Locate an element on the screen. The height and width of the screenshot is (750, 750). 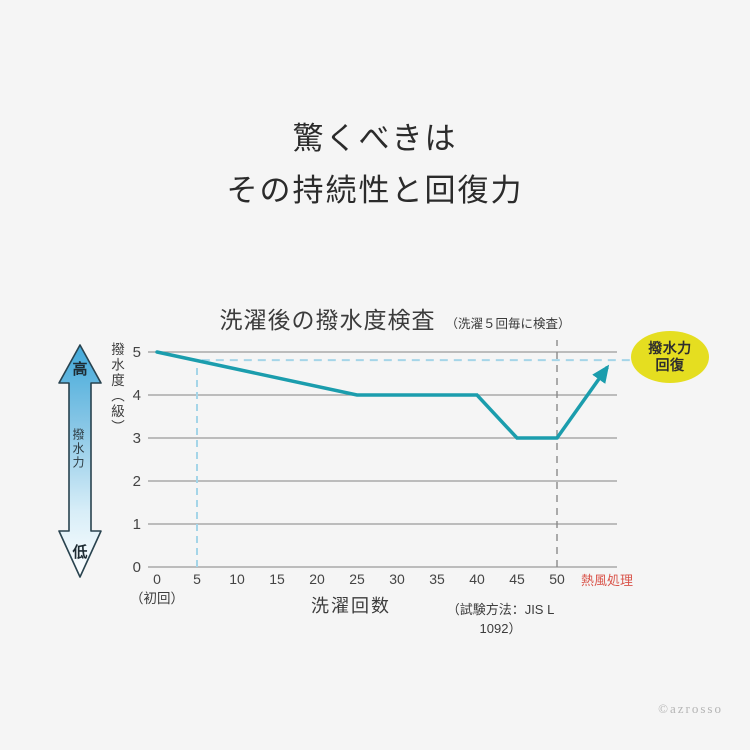
watermark: ©azrosso is located at coordinates (690, 708).